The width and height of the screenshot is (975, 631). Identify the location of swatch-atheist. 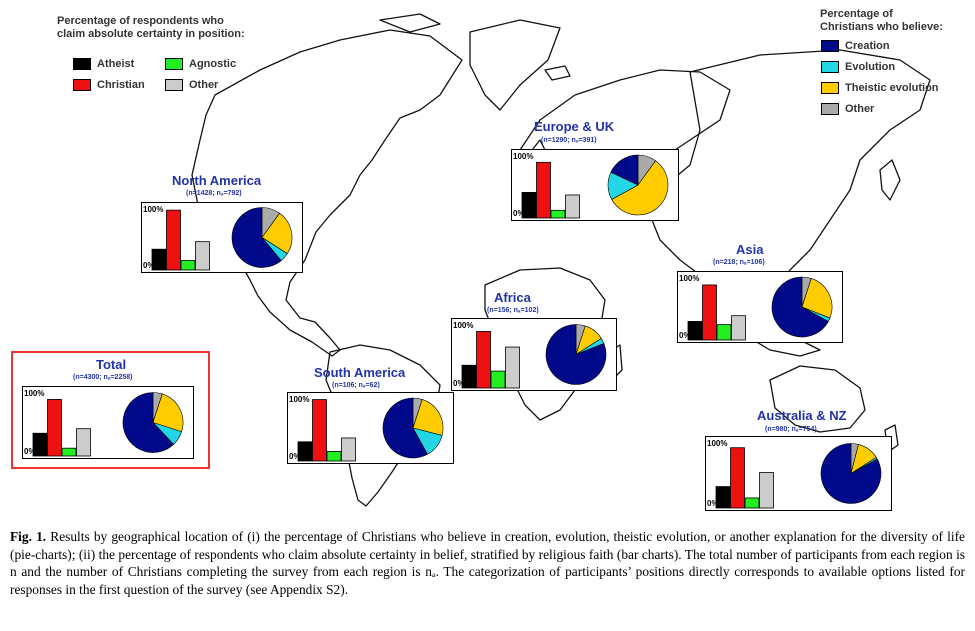
(82, 64).